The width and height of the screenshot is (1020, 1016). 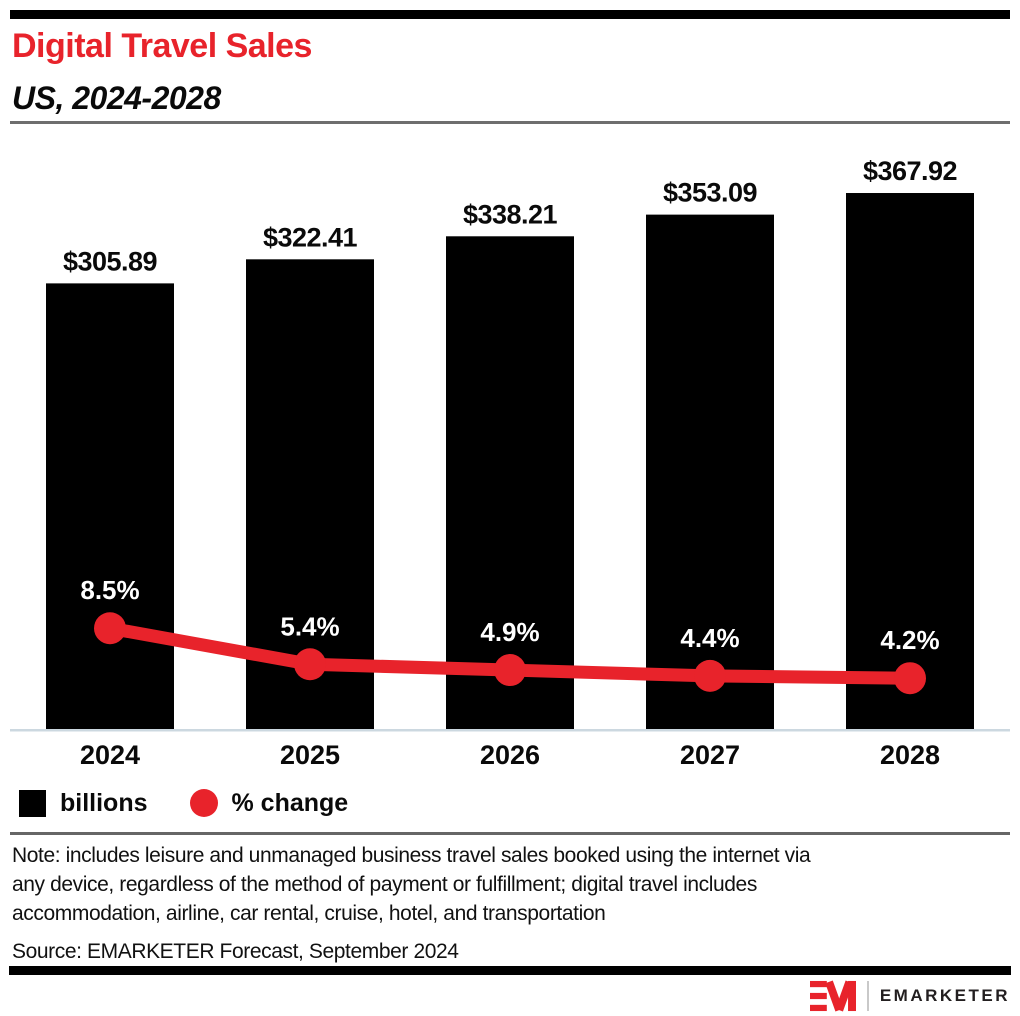 What do you see at coordinates (710, 675) in the screenshot?
I see `pct-change-point-2027` at bounding box center [710, 675].